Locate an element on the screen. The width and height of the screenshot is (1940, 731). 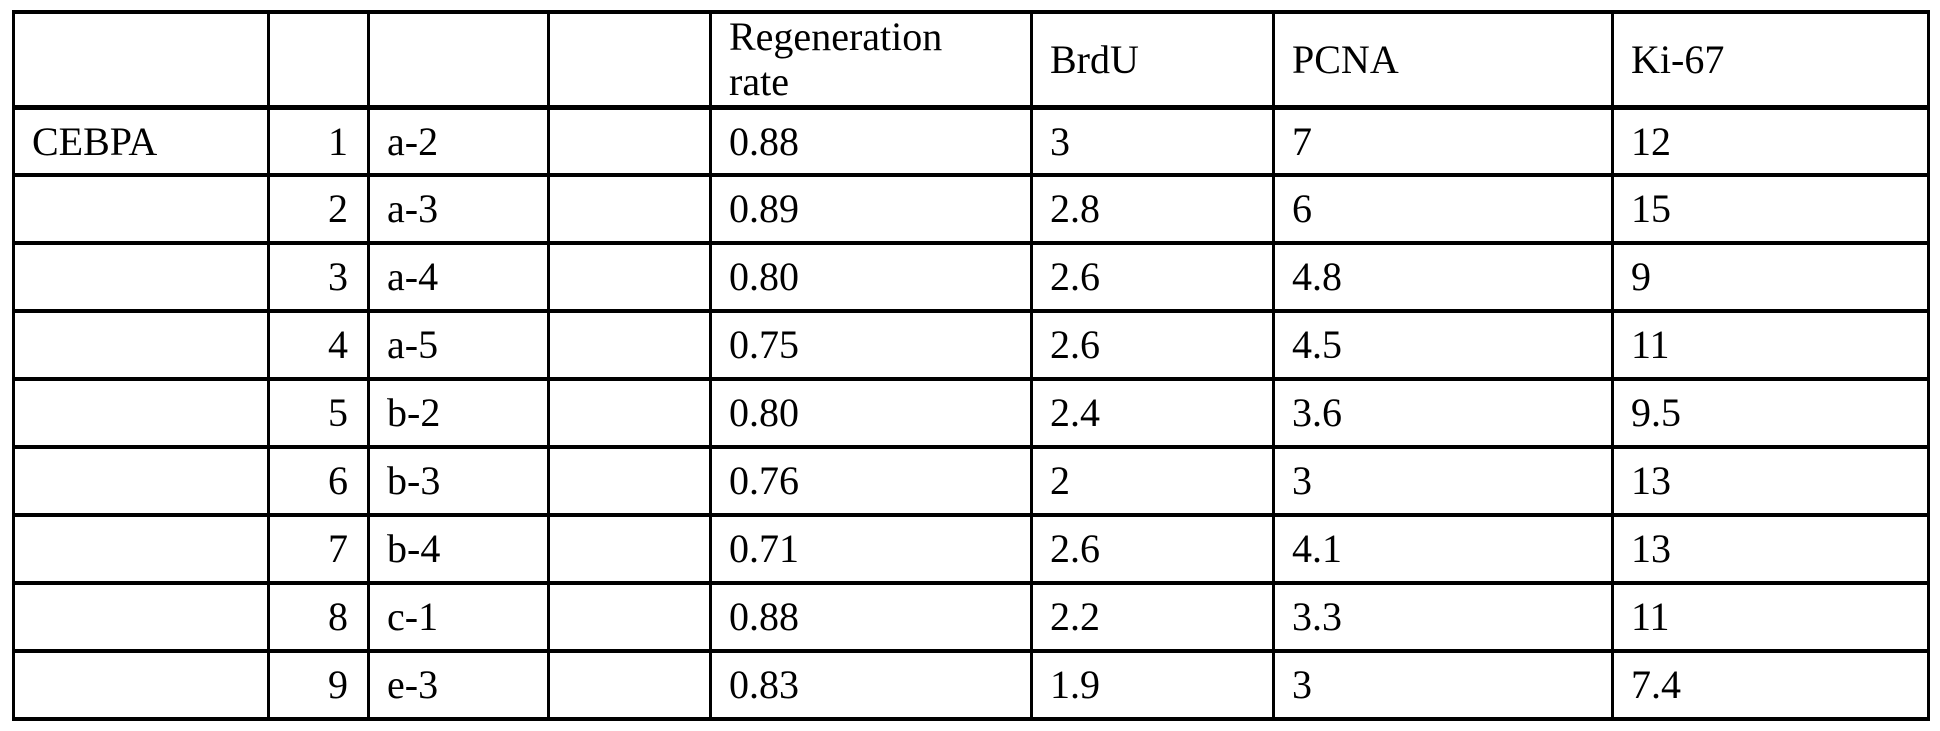
regeneration-rate-cell: 0.71 is located at coordinates (871, 549).